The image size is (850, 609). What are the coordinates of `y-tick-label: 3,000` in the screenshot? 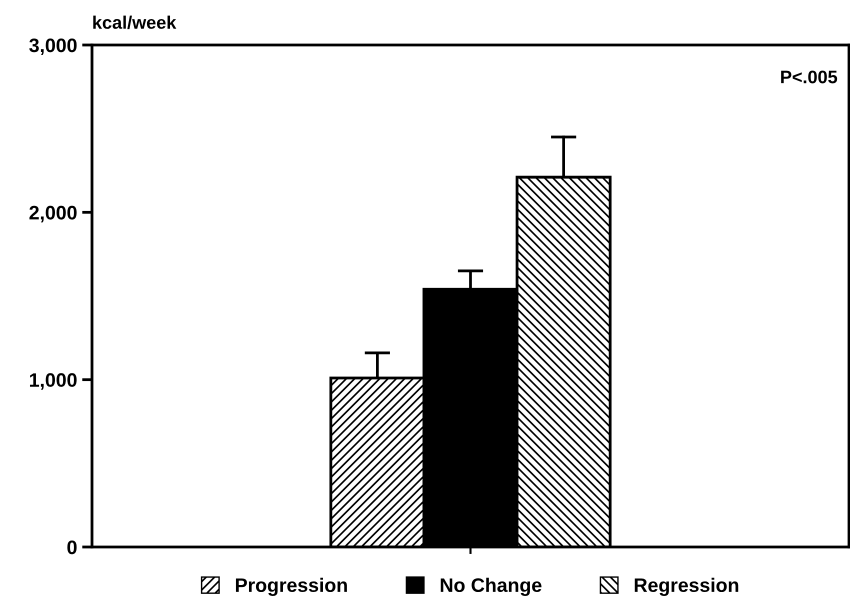 It's located at (53, 47).